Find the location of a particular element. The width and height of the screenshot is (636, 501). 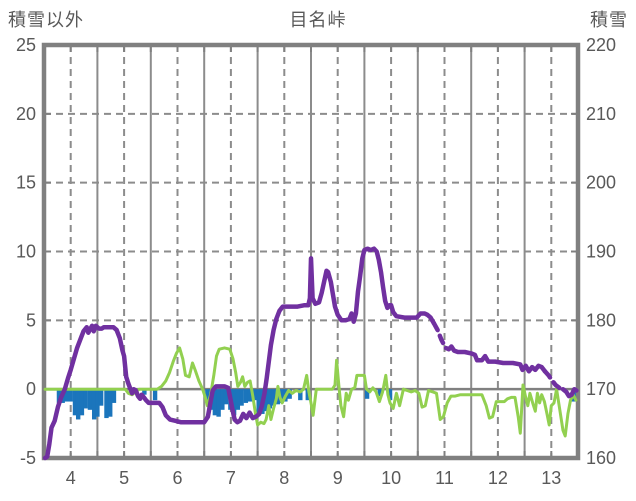

left-axis-tick-label: 5 is located at coordinates (31, 320).